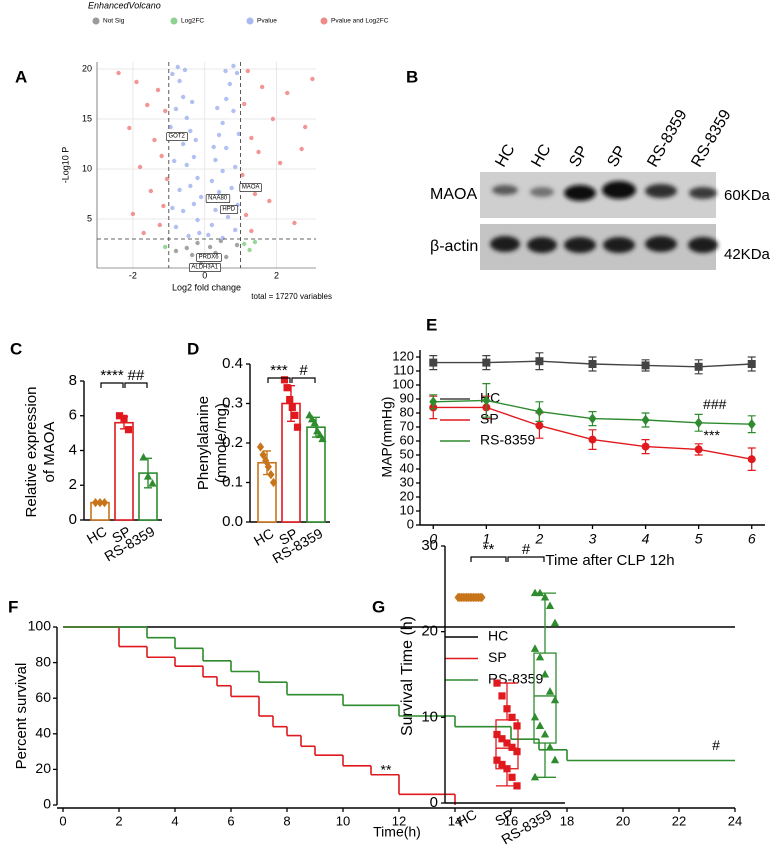  I want to click on x-tick-label: 16, so click(511, 820).